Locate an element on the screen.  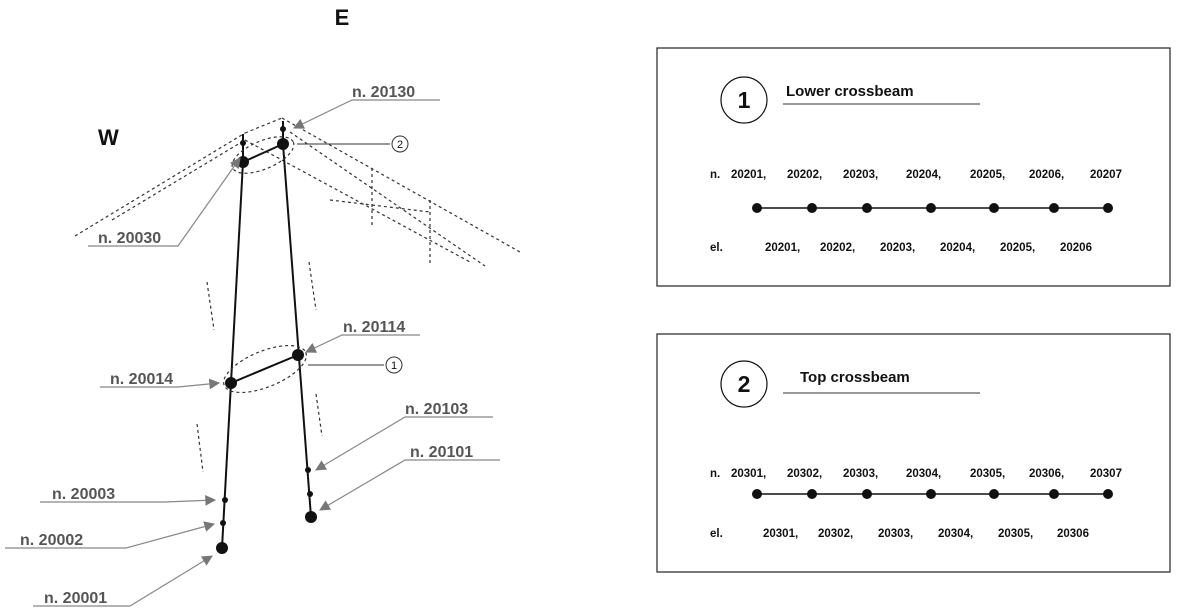
section-marker-top is located at coordinates (400, 144).